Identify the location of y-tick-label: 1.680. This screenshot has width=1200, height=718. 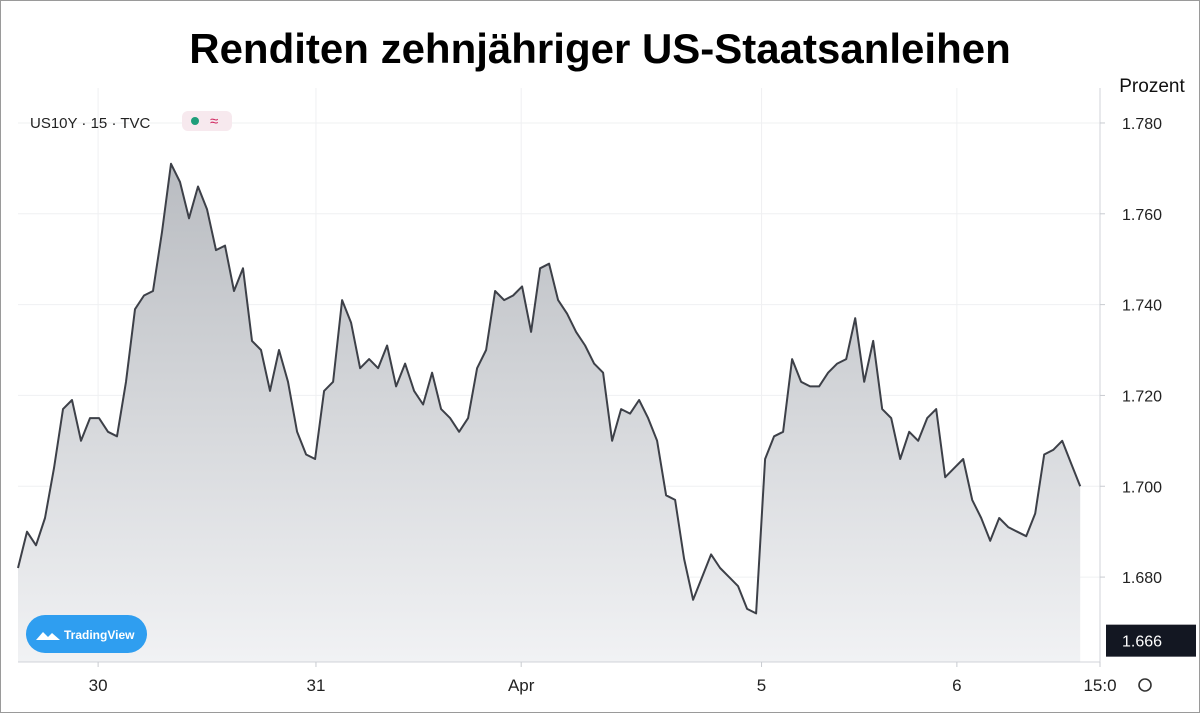
(1142, 578).